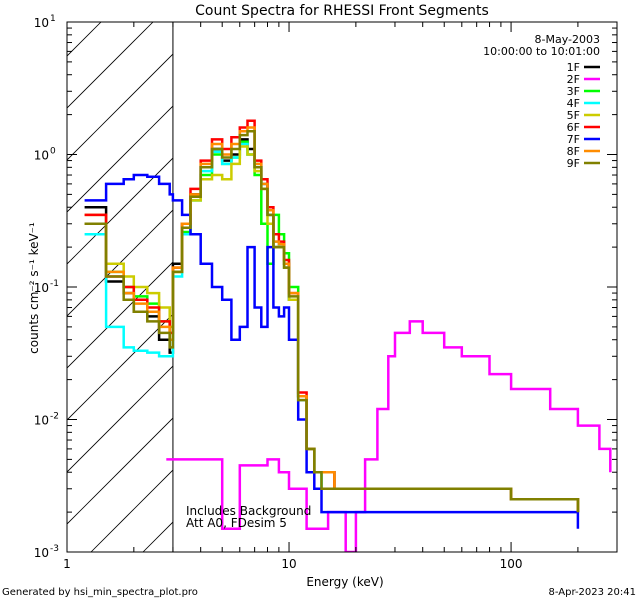 Image resolution: width=640 pixels, height=600 pixels. What do you see at coordinates (573, 91) in the screenshot?
I see `legend-label-3F: 3F` at bounding box center [573, 91].